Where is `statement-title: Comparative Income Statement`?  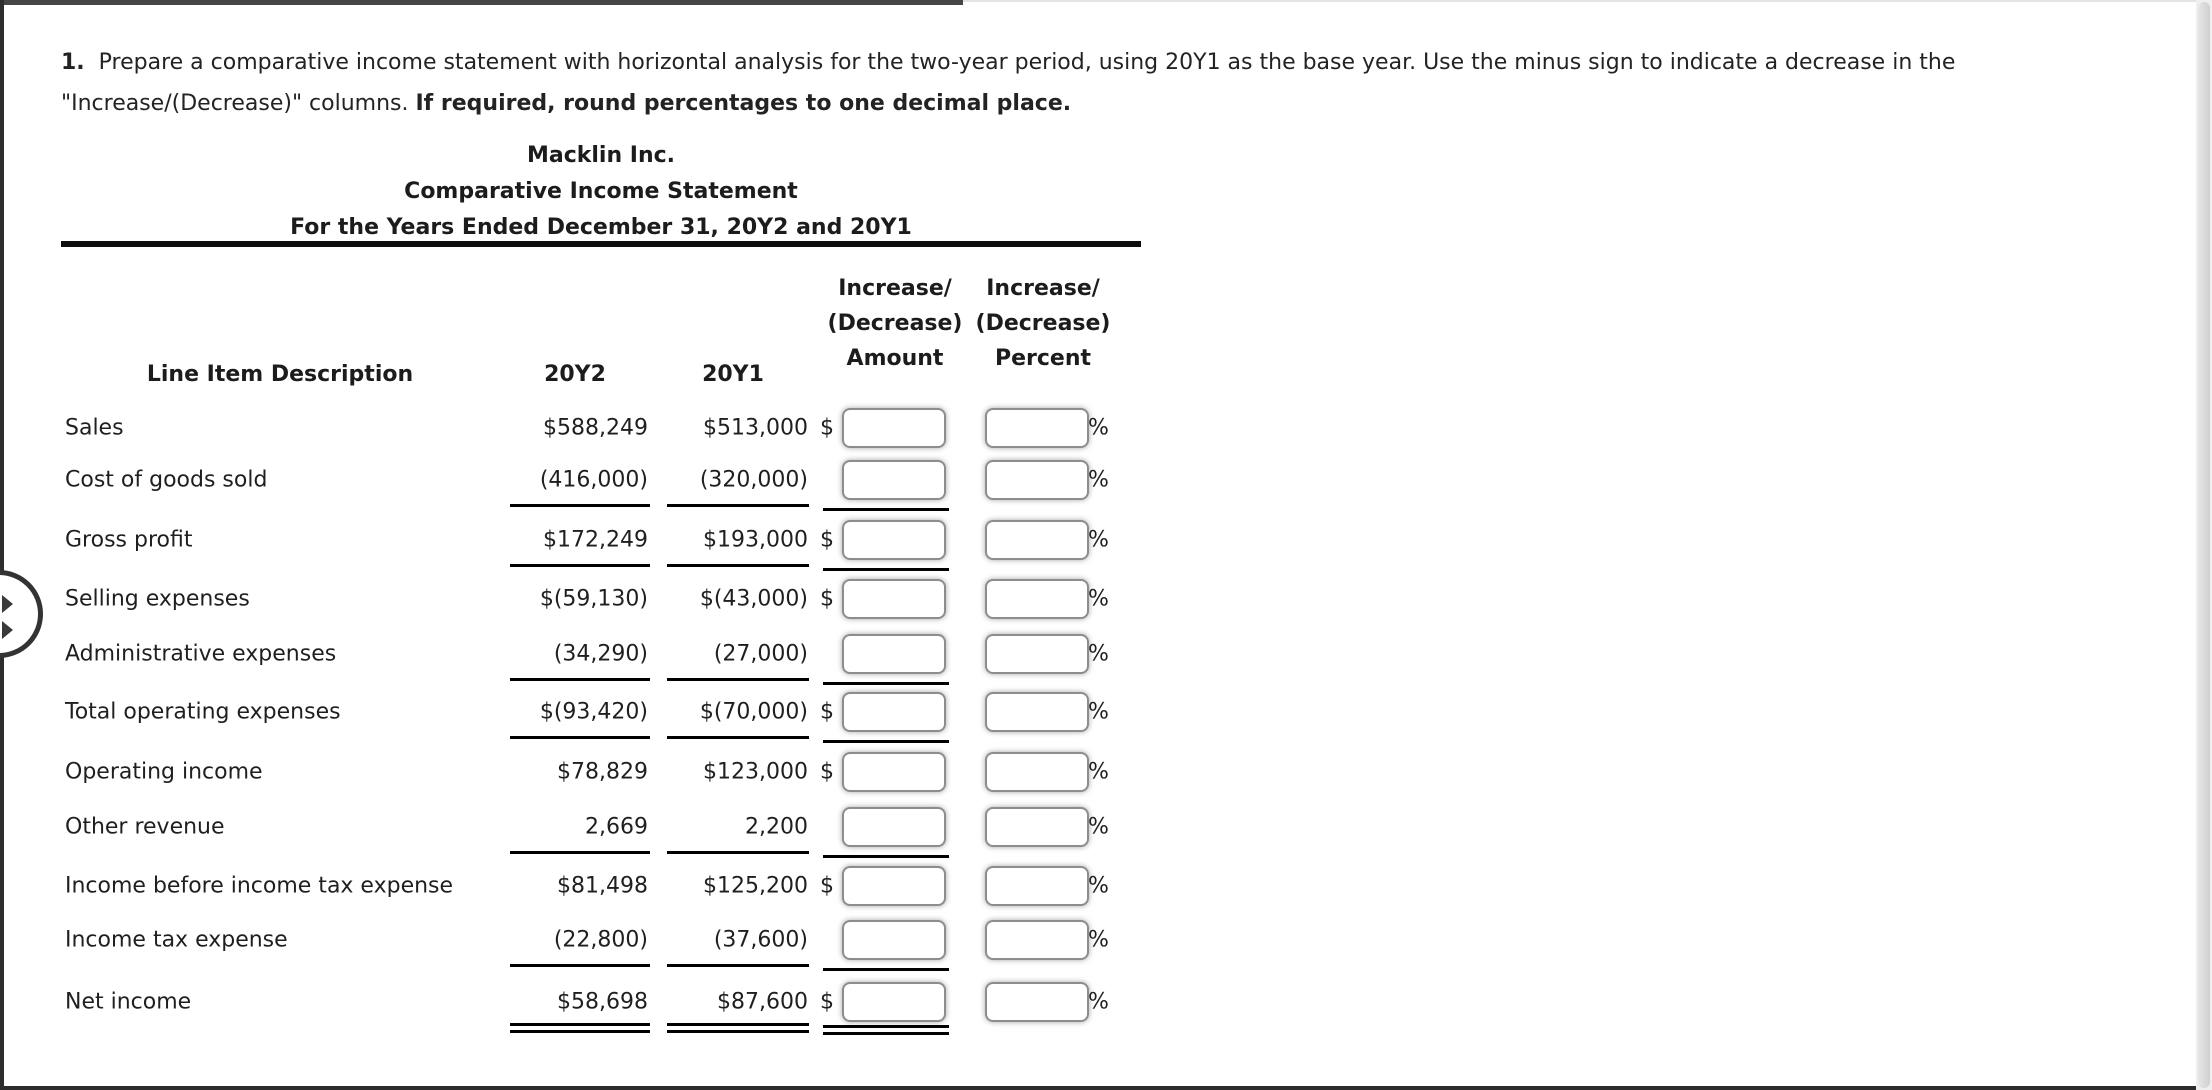 statement-title: Comparative Income Statement is located at coordinates (601, 191).